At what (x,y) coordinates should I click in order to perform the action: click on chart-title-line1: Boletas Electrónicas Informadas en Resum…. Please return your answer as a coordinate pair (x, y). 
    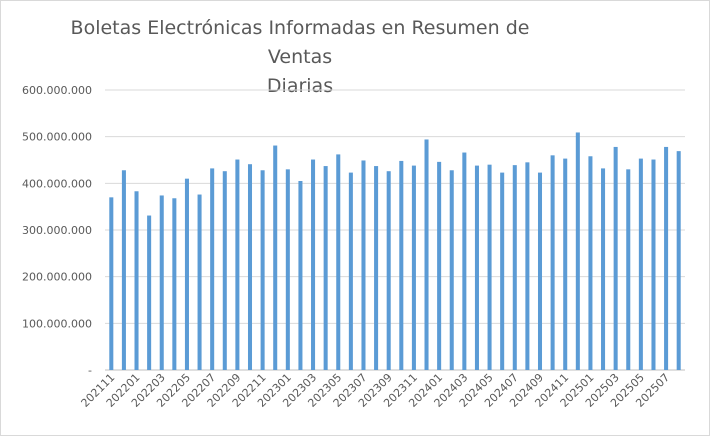
    Looking at the image, I should click on (300, 42).